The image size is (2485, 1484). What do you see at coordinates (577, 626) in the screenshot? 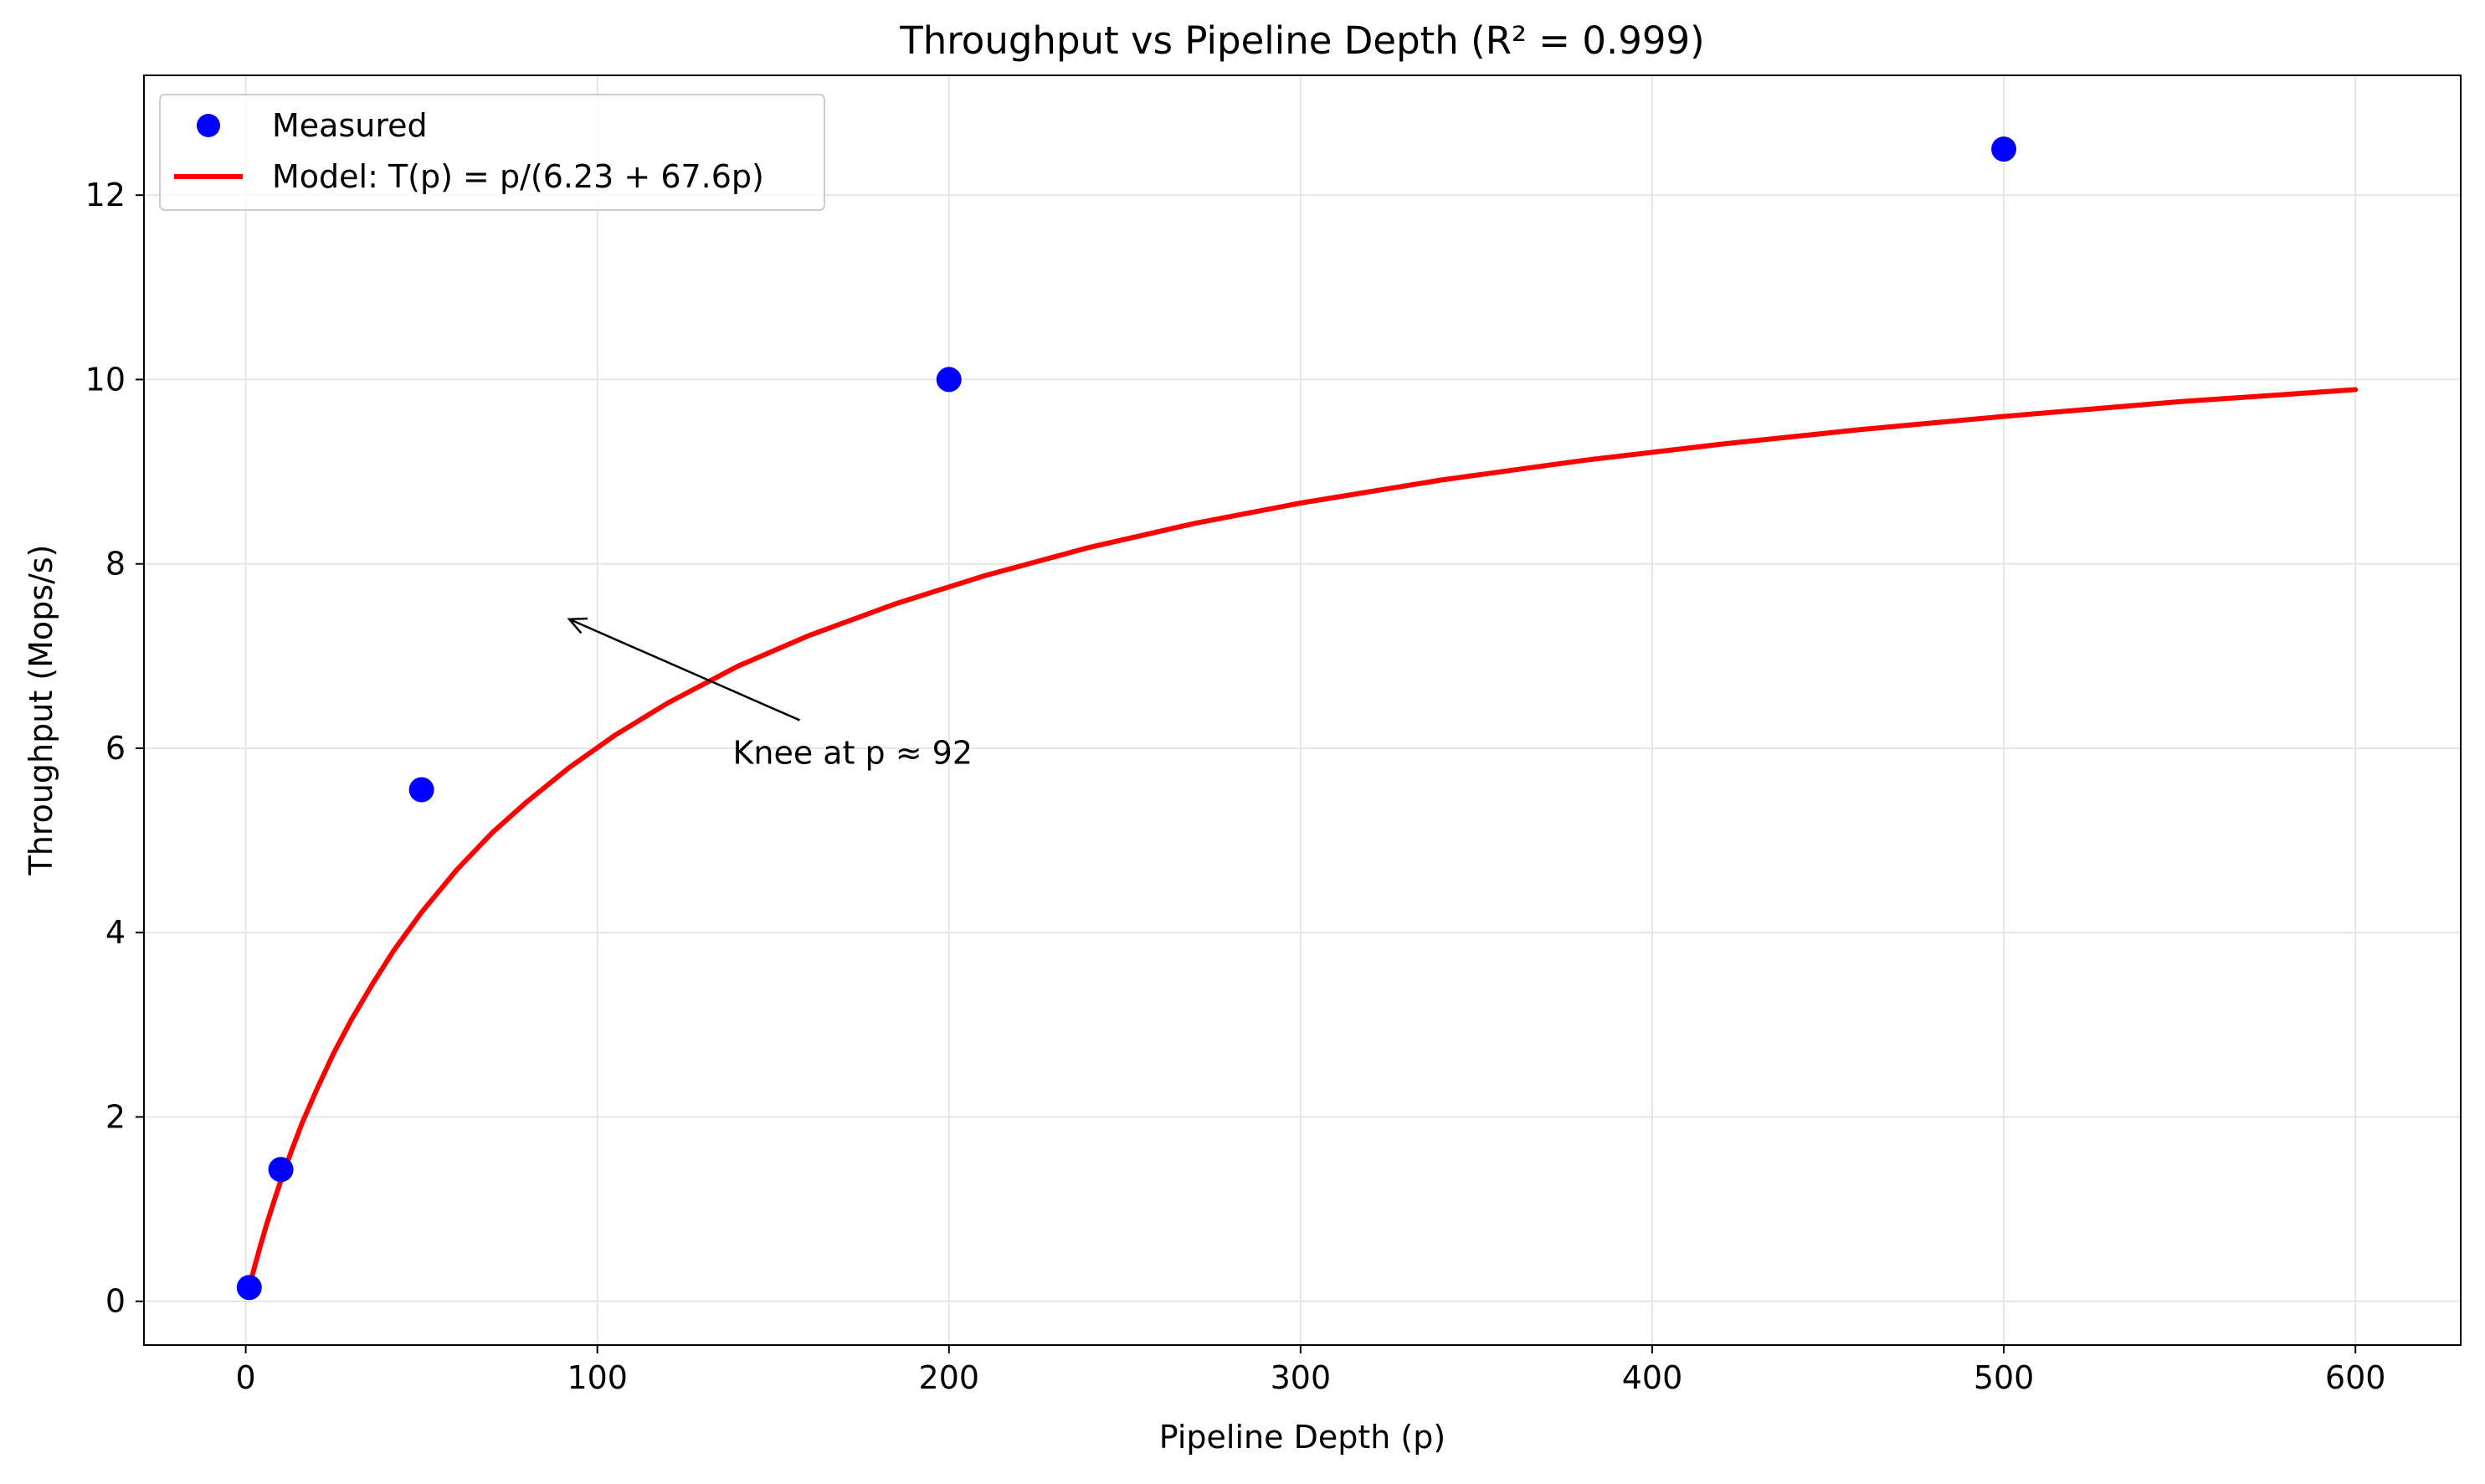
I see `annotation-arrowhead` at bounding box center [577, 626].